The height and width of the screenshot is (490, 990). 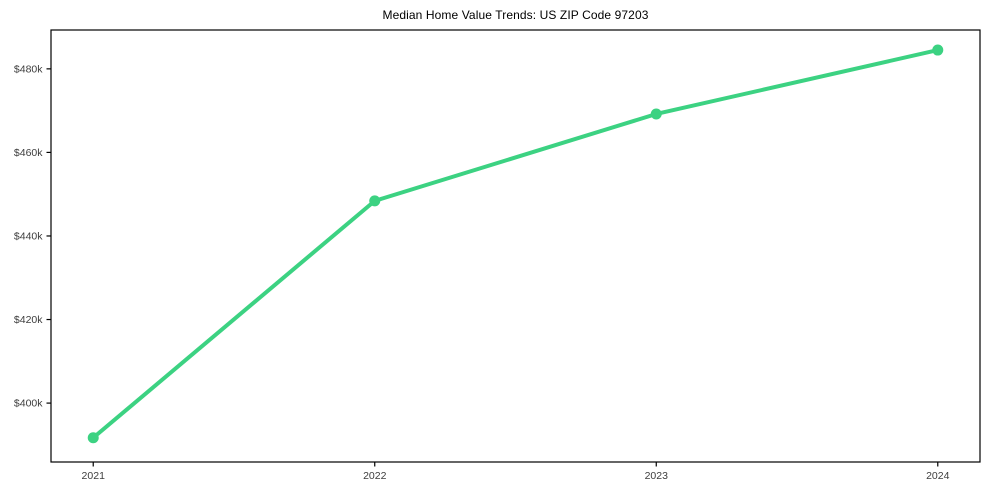 I want to click on x-tick-label: 2021, so click(x=94, y=476).